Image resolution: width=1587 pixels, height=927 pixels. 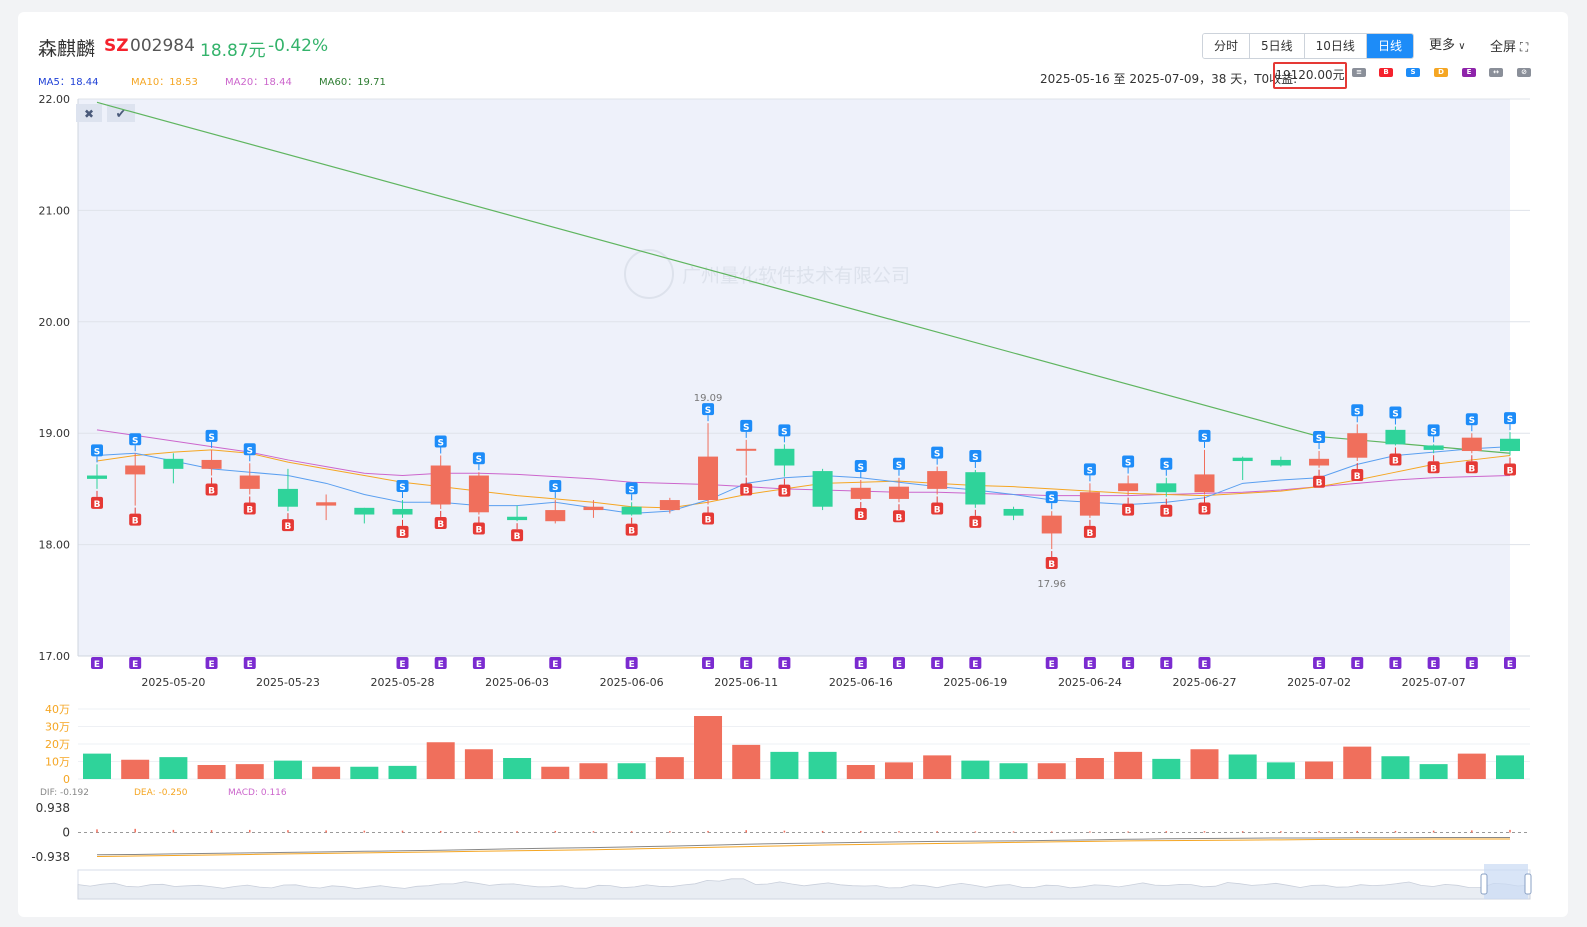 What do you see at coordinates (1484, 884) in the screenshot?
I see `slider-handle-left` at bounding box center [1484, 884].